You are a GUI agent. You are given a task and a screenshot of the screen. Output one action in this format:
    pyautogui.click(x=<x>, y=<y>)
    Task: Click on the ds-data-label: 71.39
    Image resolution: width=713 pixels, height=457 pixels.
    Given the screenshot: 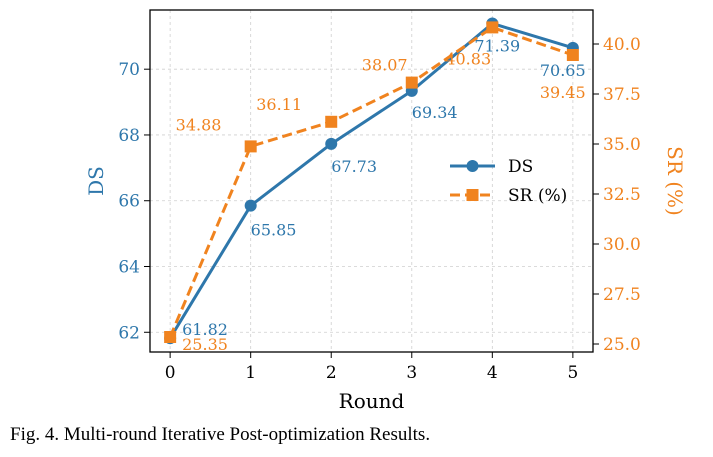 What is the action you would take?
    pyautogui.click(x=497, y=45)
    